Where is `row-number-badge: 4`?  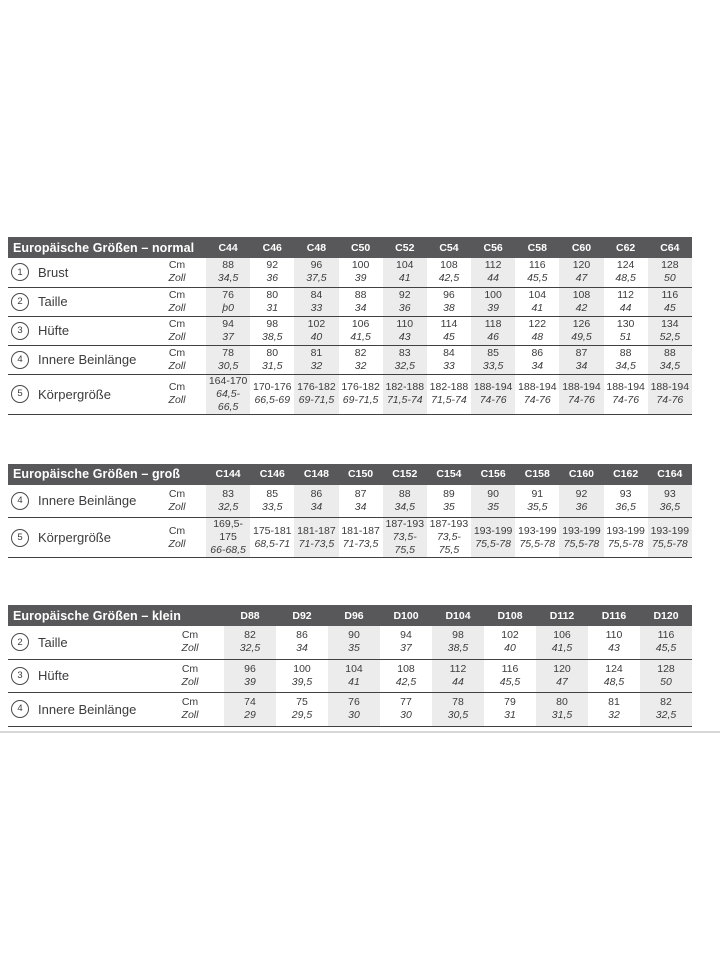
row-number-badge: 4 is located at coordinates (20, 359).